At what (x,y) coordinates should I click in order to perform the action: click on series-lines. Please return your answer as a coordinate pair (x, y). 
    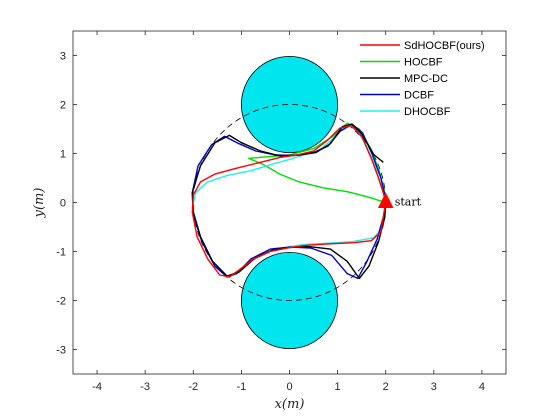
    Looking at the image, I should click on (289, 201).